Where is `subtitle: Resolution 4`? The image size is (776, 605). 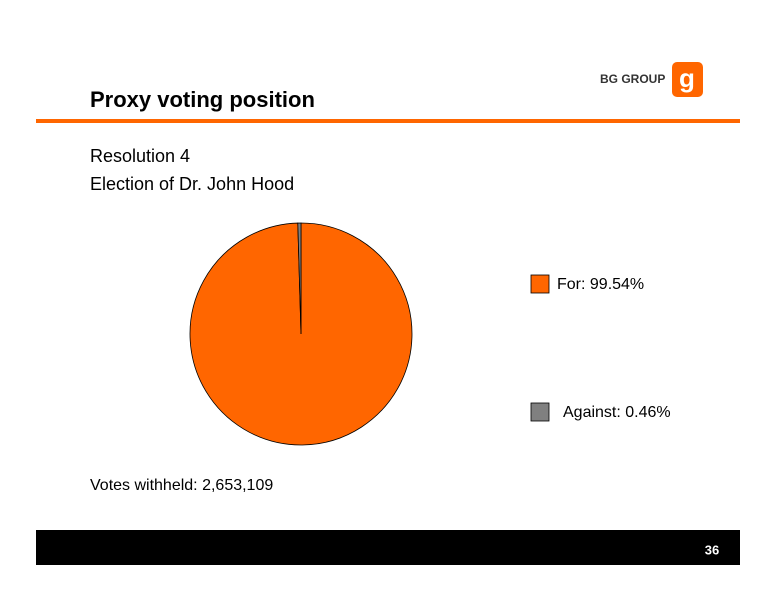 subtitle: Resolution 4 is located at coordinates (140, 156).